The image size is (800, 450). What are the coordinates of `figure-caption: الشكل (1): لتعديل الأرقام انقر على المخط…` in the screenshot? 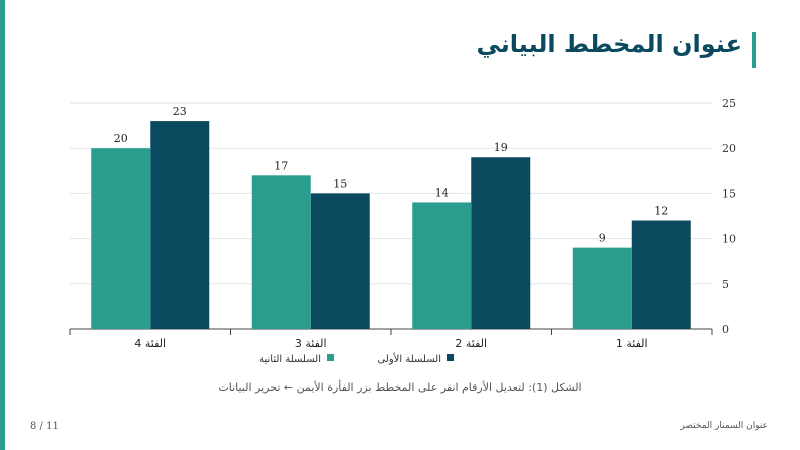 It's located at (400, 387).